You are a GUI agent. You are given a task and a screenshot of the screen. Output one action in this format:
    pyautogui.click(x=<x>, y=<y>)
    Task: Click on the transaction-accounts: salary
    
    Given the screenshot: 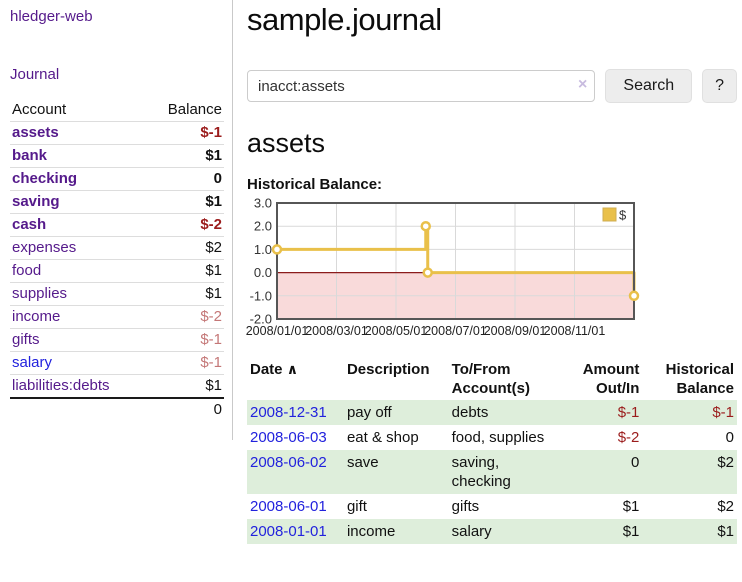 What is the action you would take?
    pyautogui.click(x=514, y=531)
    